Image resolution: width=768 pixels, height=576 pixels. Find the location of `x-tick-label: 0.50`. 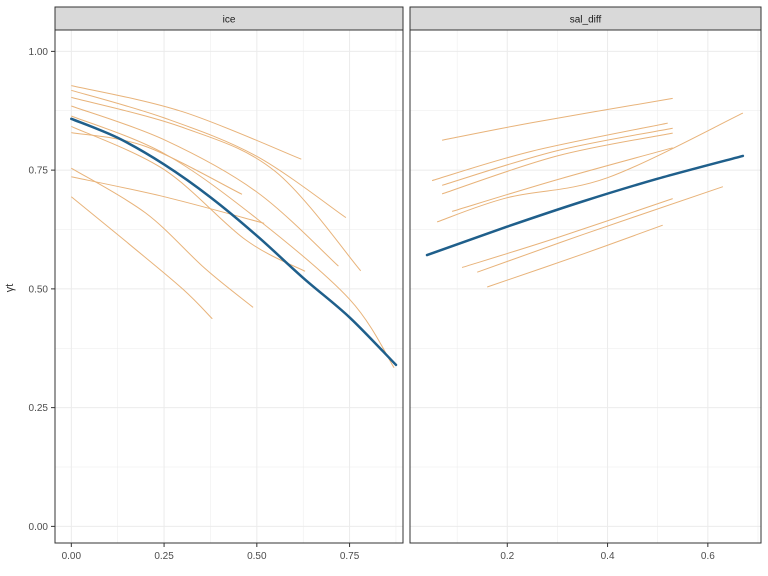

x-tick-label: 0.50 is located at coordinates (257, 556).